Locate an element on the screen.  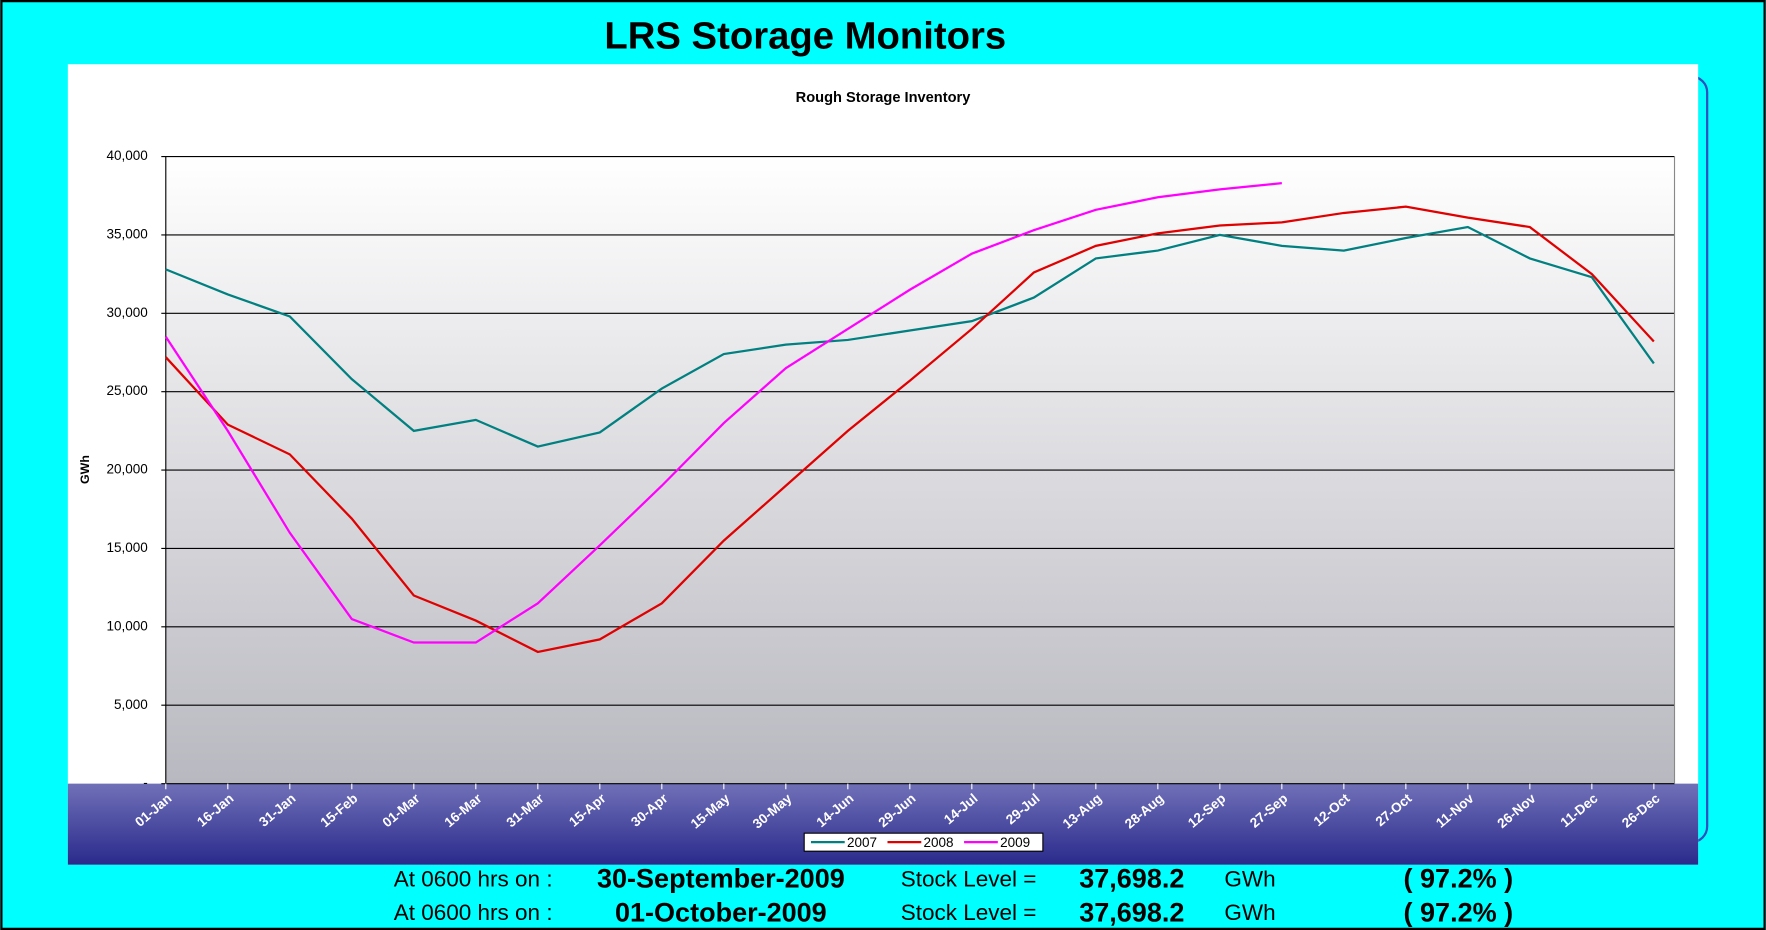
y-axis-label: GWh is located at coordinates (85, 469).